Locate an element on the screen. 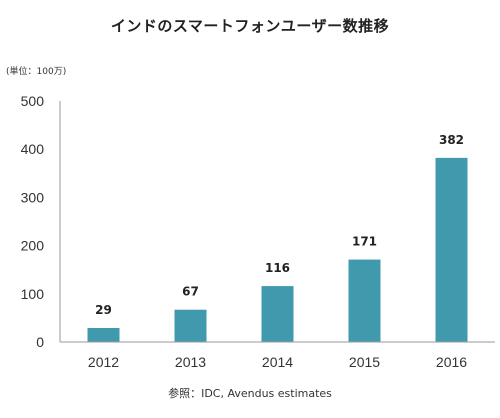 The image size is (500, 418). data-label: 29 is located at coordinates (103, 310).